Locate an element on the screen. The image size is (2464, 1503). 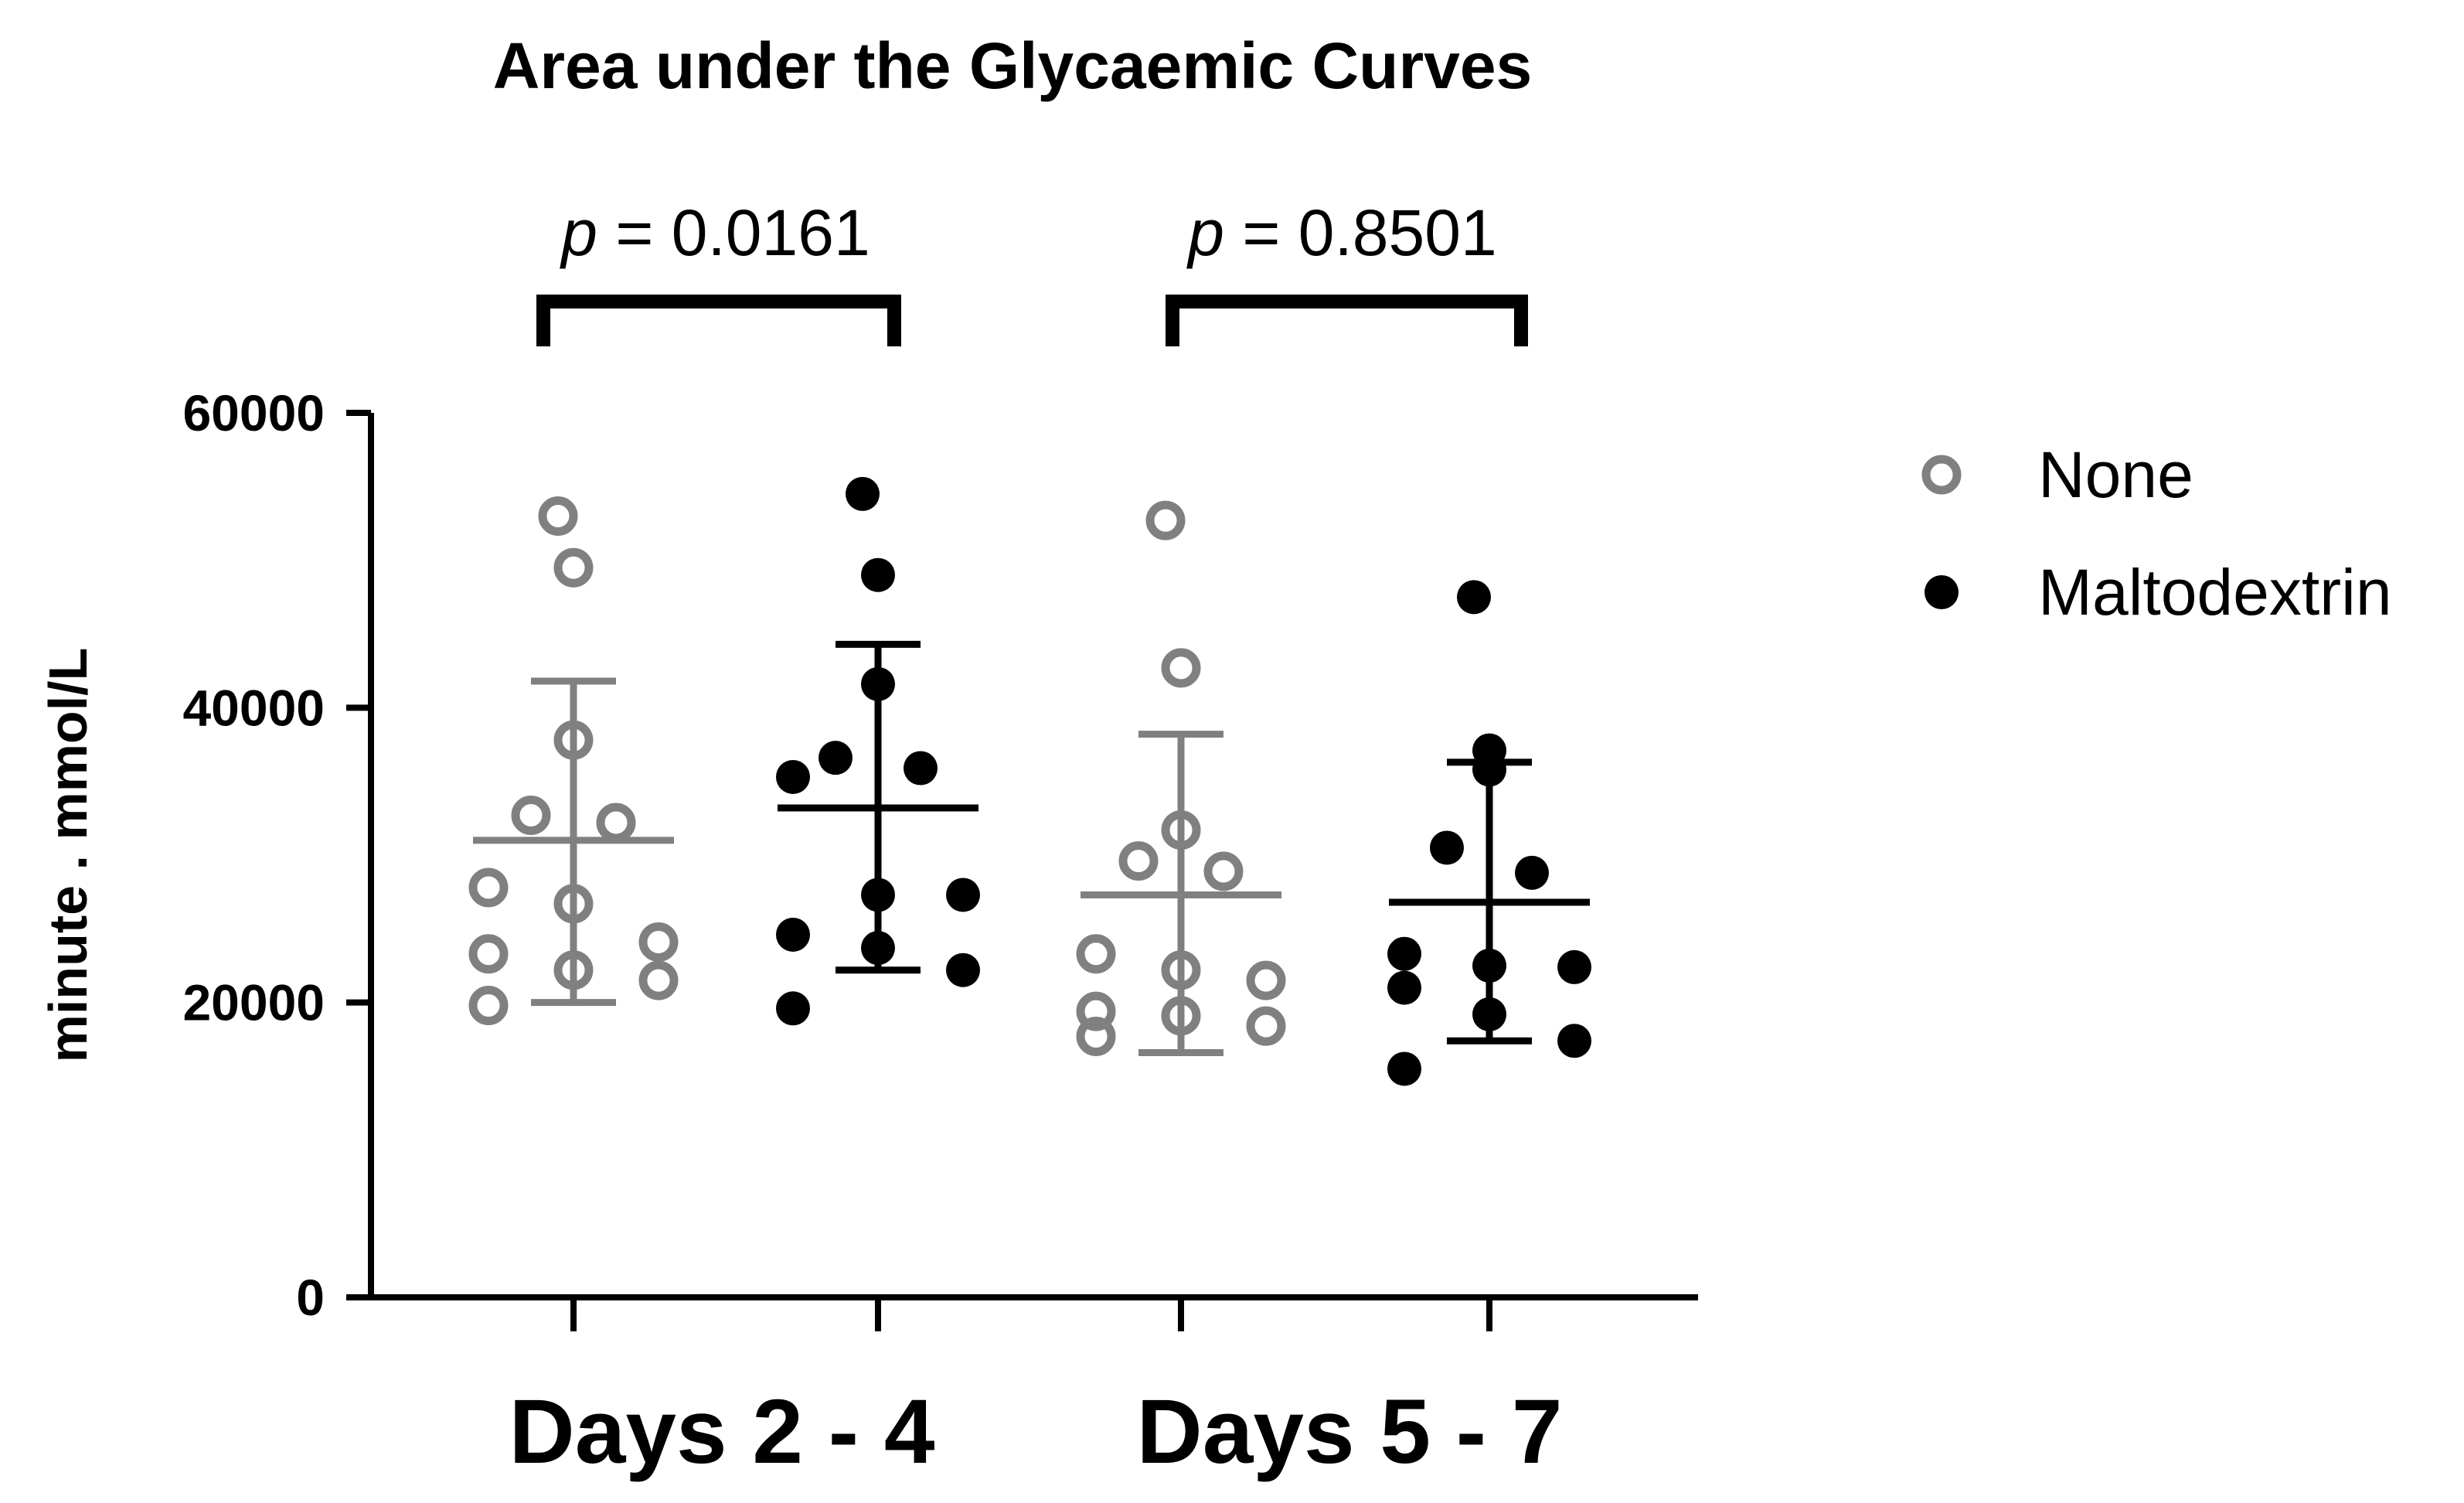
y-tick-label: 40000 is located at coordinates (253, 707).